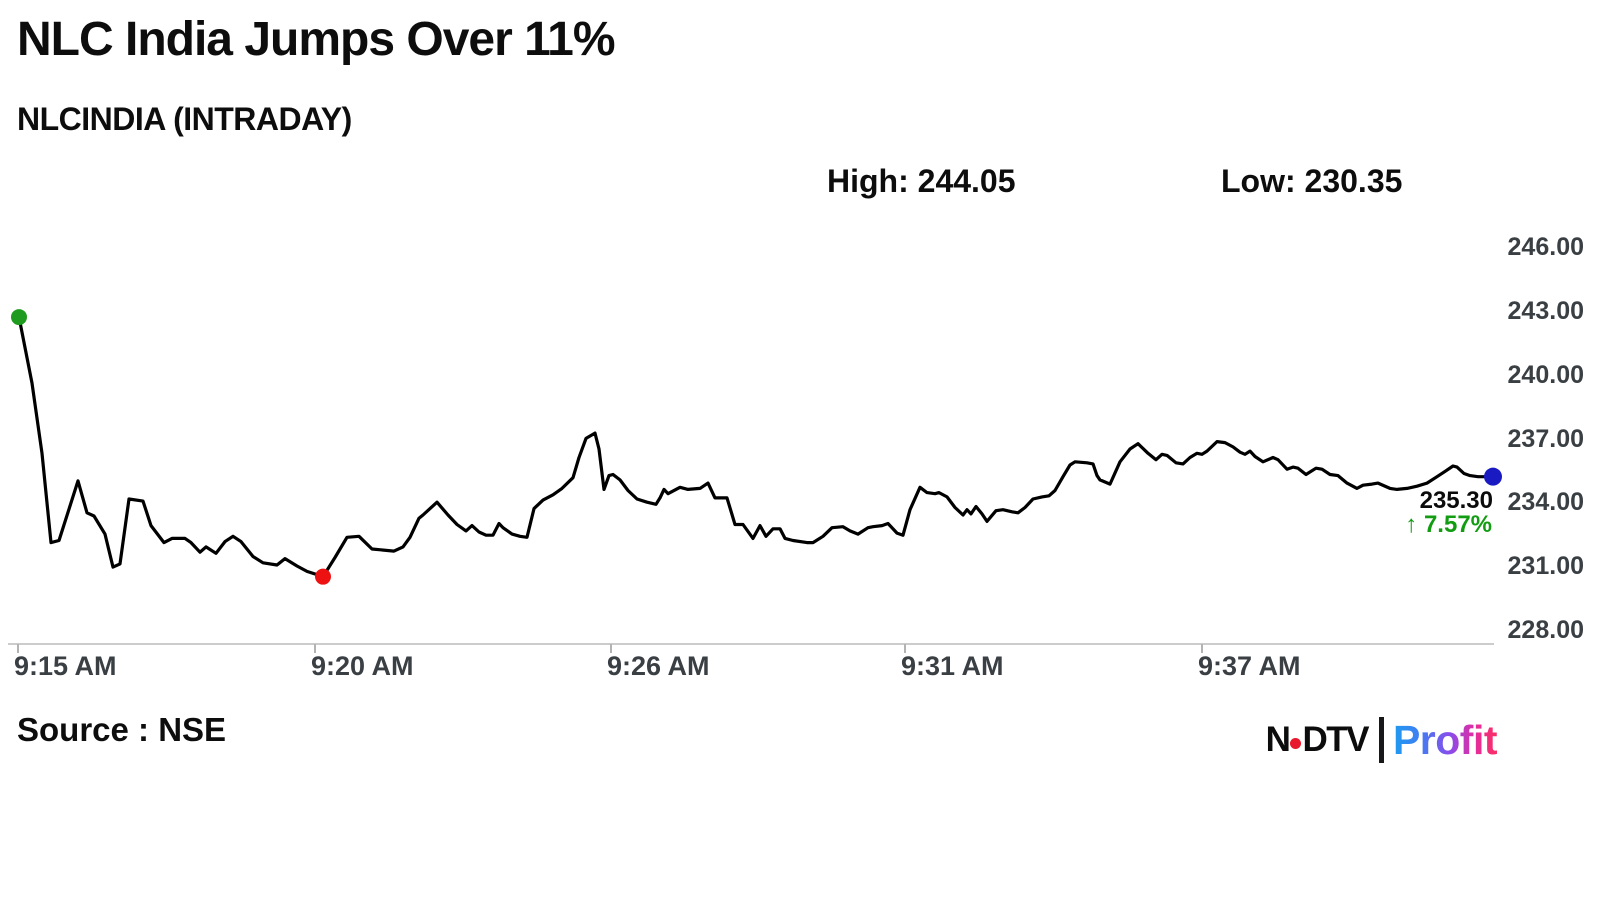  I want to click on source-label: Source : NSE, so click(122, 729).